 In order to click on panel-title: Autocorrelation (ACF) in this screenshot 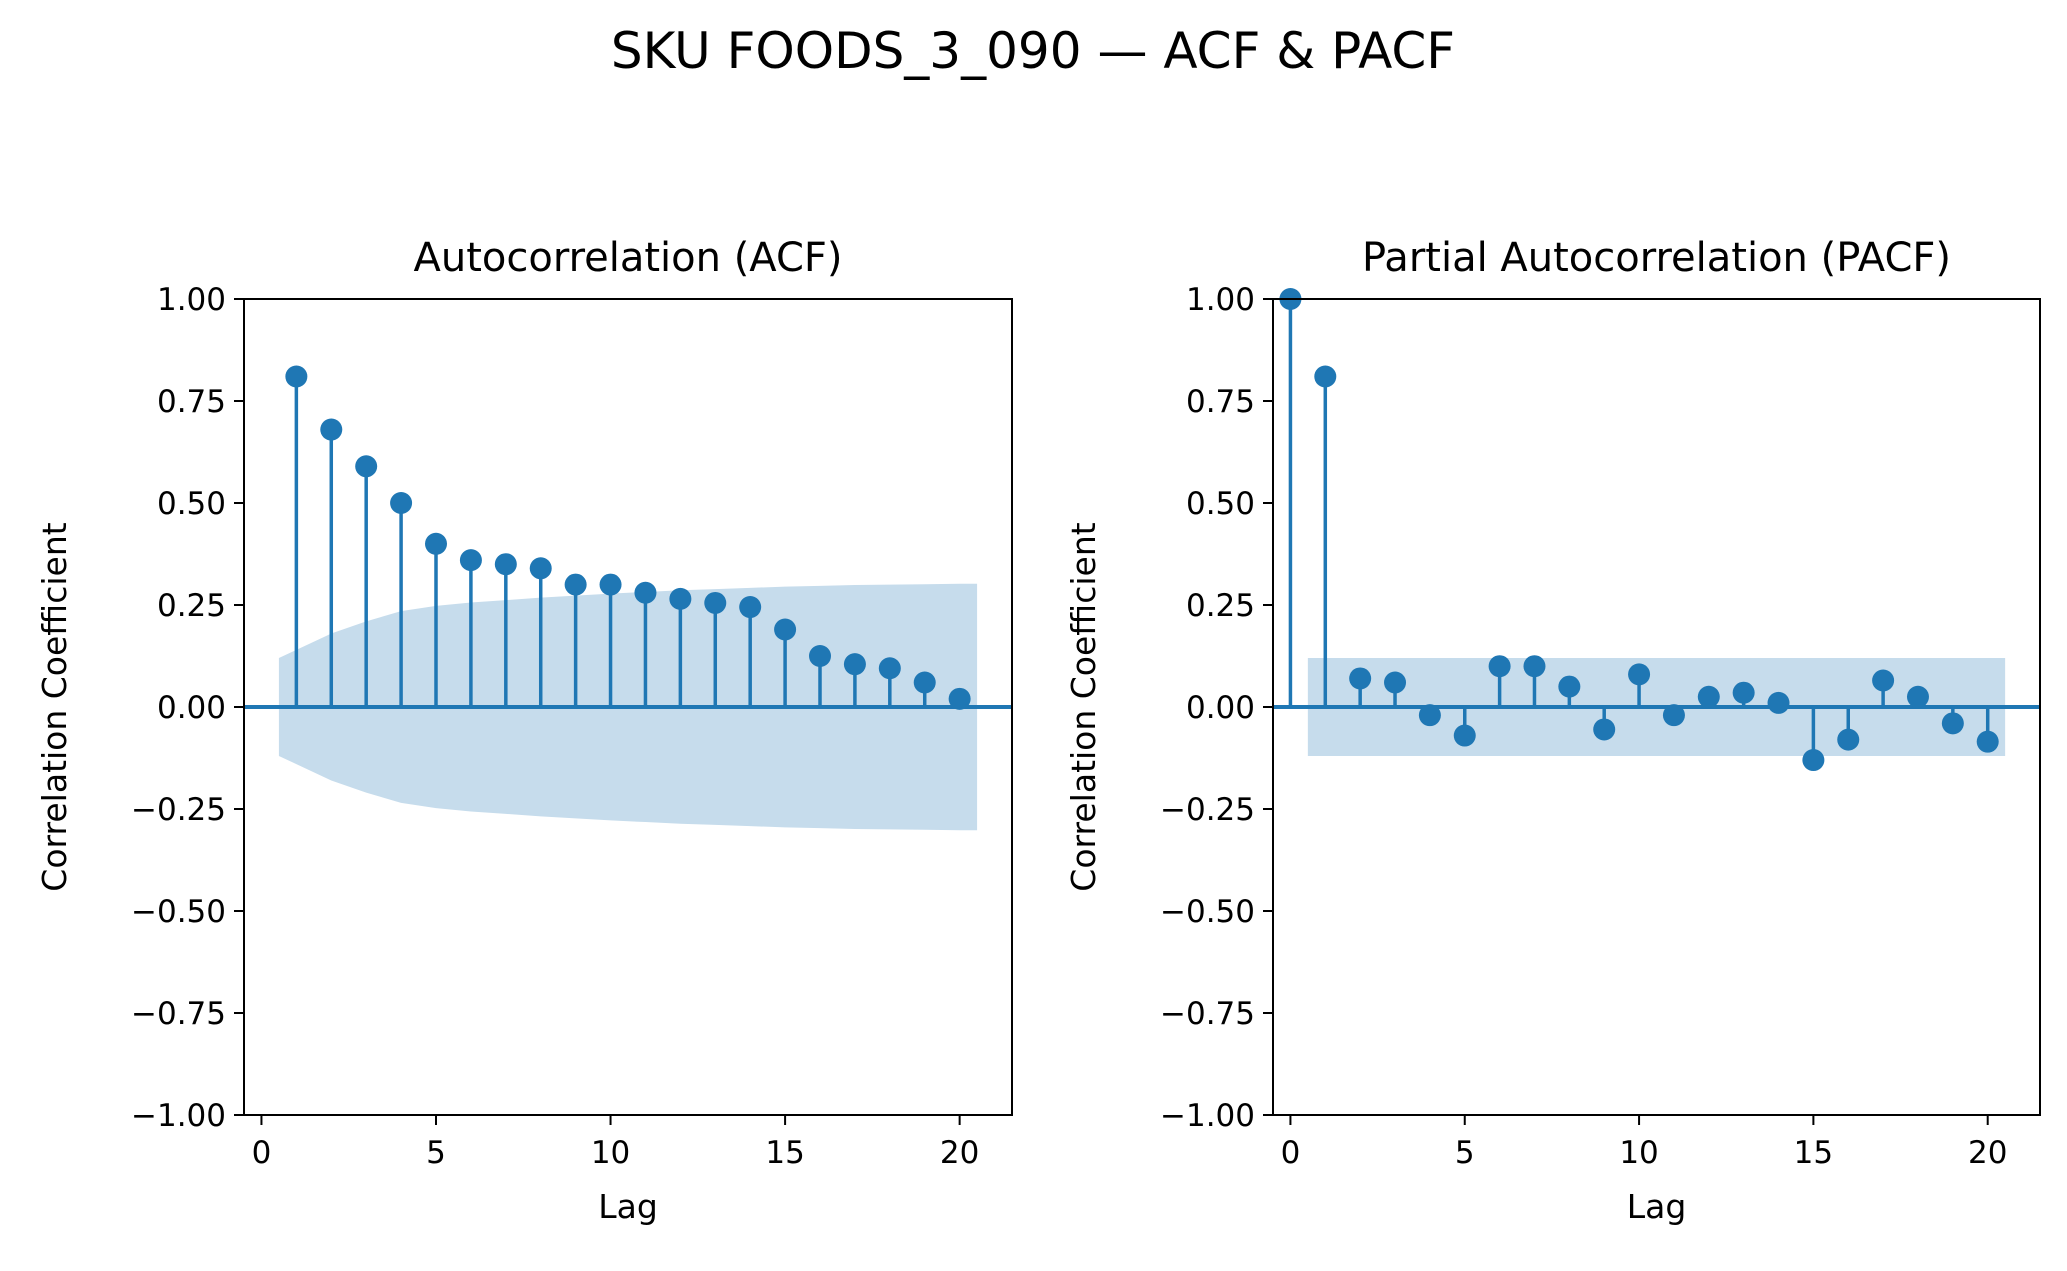, I will do `click(627, 258)`.